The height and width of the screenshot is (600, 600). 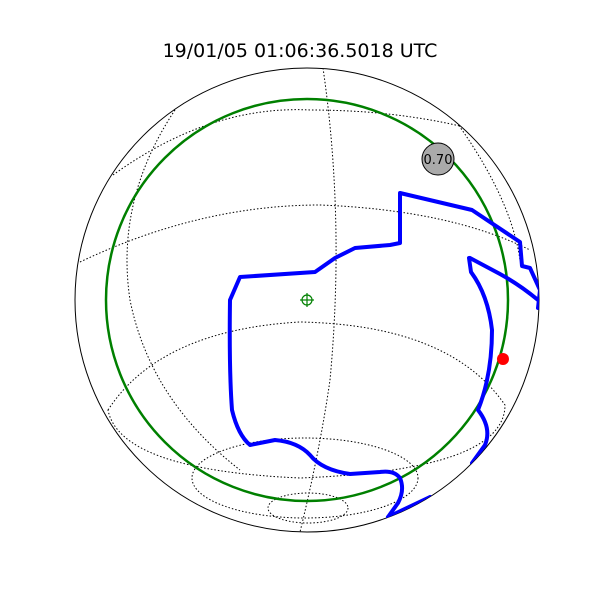 I want to click on crosshair-circle-icon, so click(x=307, y=300).